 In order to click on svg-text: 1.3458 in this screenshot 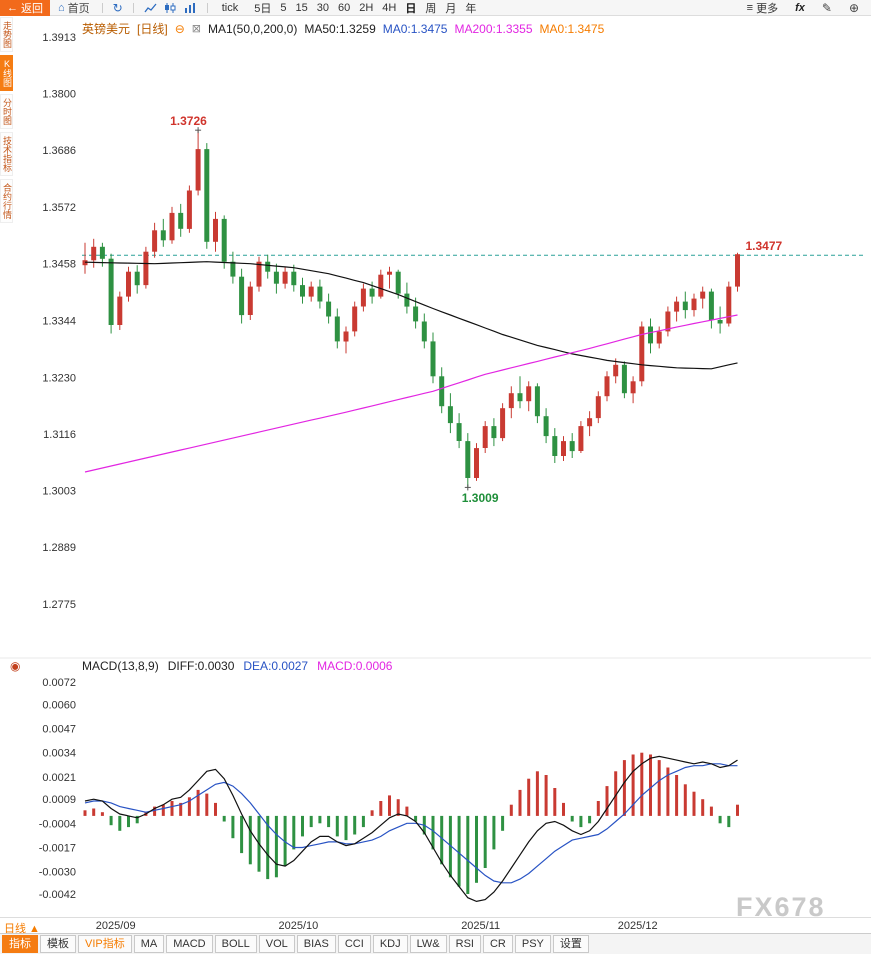, I will do `click(59, 265)`.